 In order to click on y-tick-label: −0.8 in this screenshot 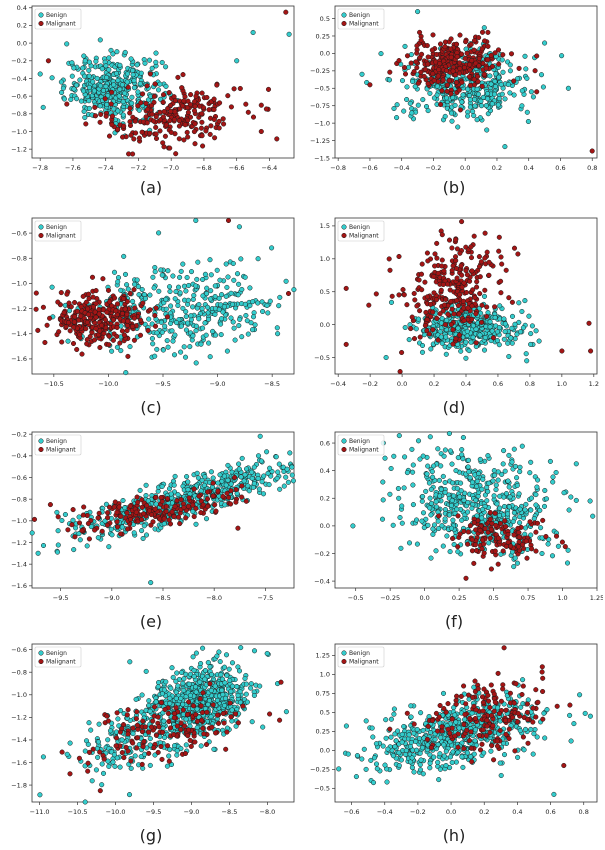, I will do `click(19, 499)`.